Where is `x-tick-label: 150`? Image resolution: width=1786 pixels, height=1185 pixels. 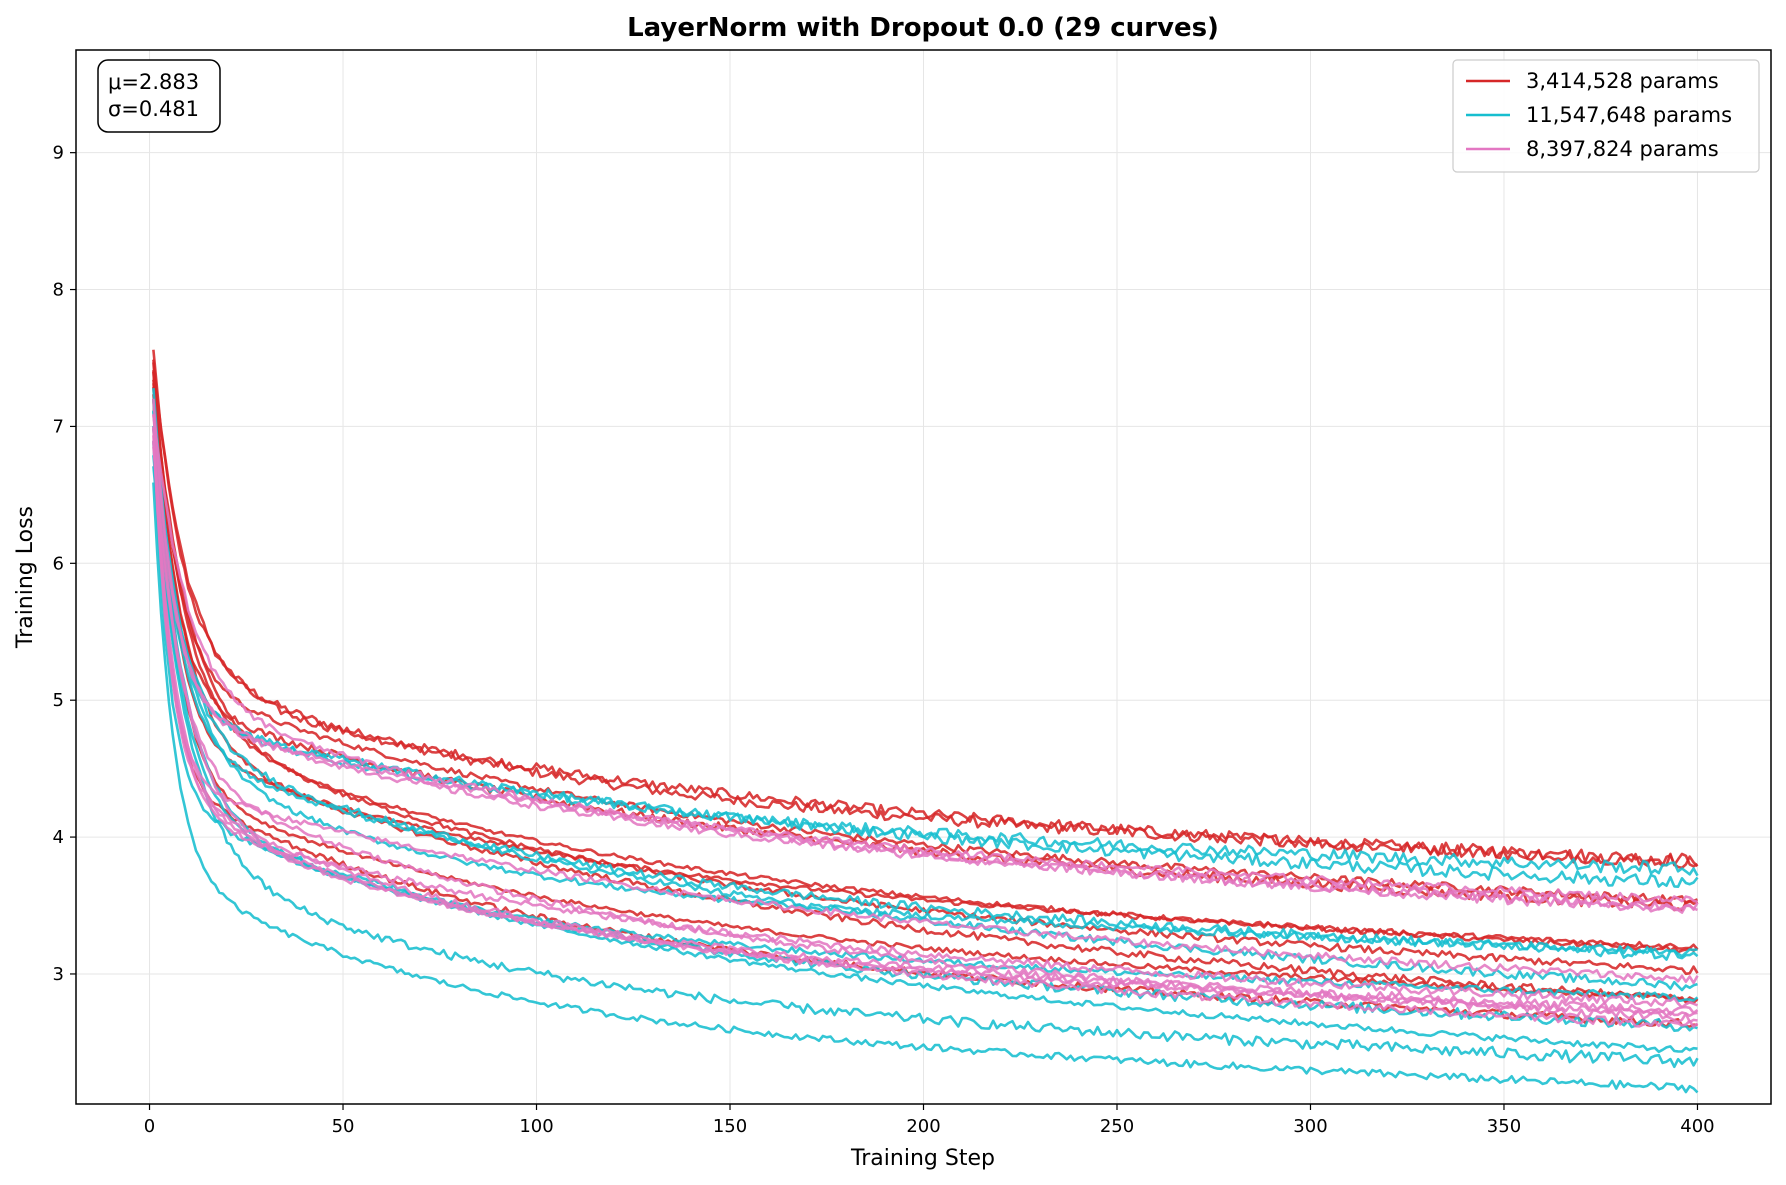 x-tick-label: 150 is located at coordinates (730, 1126).